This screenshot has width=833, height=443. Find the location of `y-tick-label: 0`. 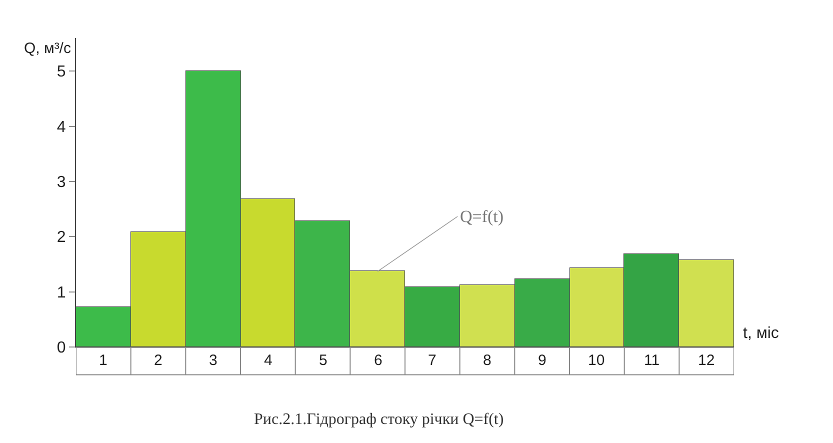

y-tick-label: 0 is located at coordinates (61, 348).